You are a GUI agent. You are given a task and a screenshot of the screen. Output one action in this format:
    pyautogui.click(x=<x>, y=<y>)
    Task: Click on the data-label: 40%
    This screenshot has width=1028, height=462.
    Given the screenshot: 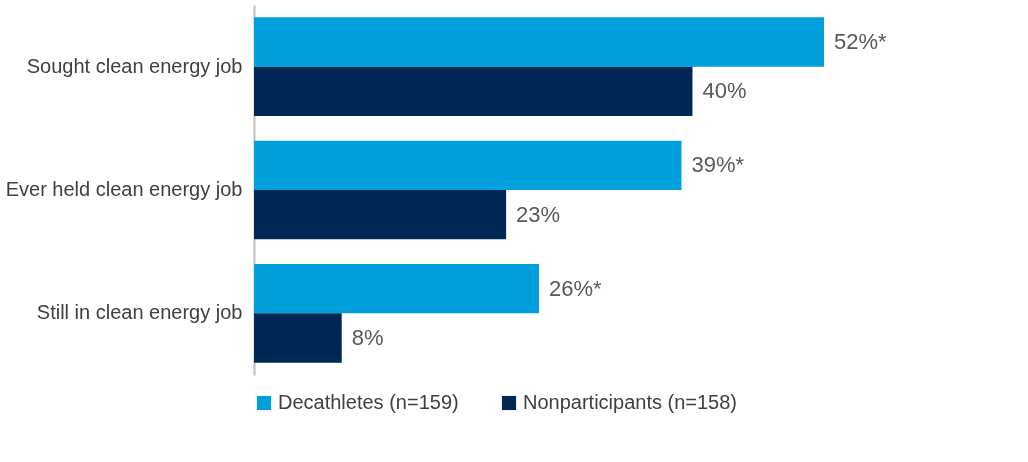 What is the action you would take?
    pyautogui.click(x=724, y=91)
    